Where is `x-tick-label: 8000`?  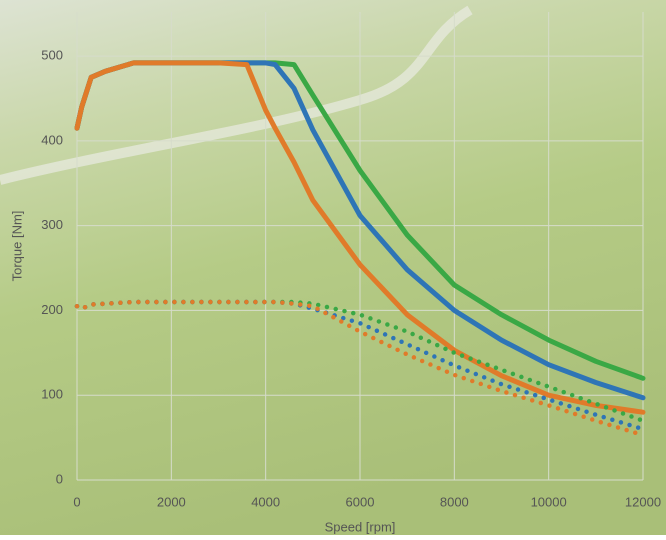
x-tick-label: 8000 is located at coordinates (454, 501).